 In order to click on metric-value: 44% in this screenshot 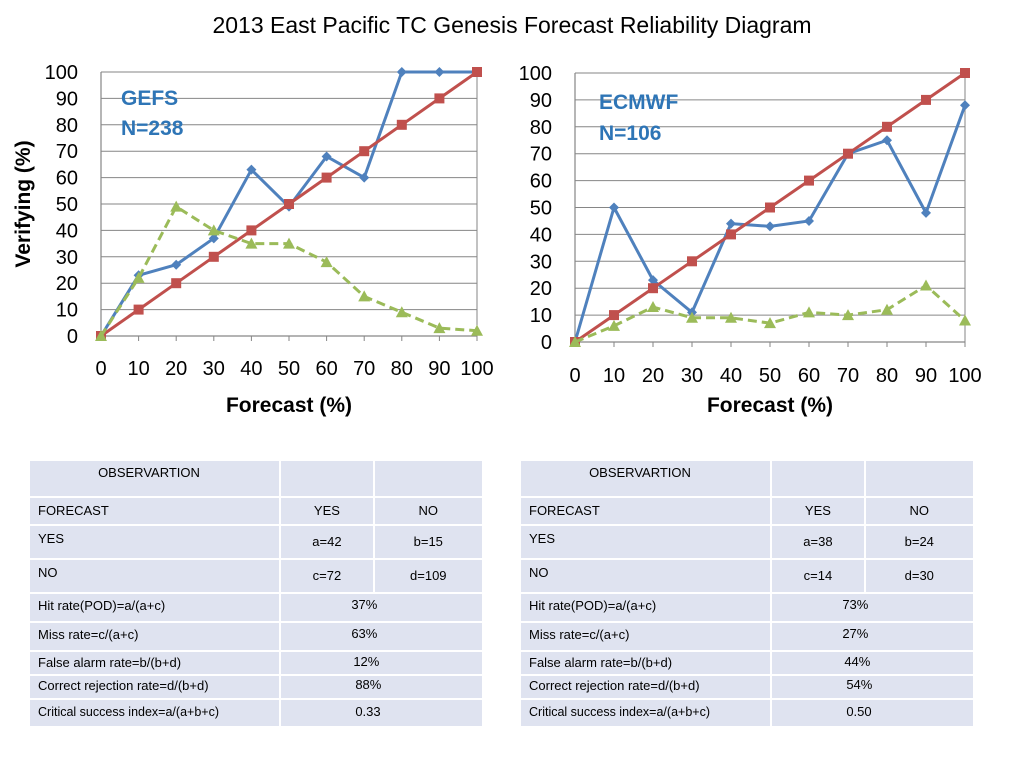, I will do `click(872, 663)`.